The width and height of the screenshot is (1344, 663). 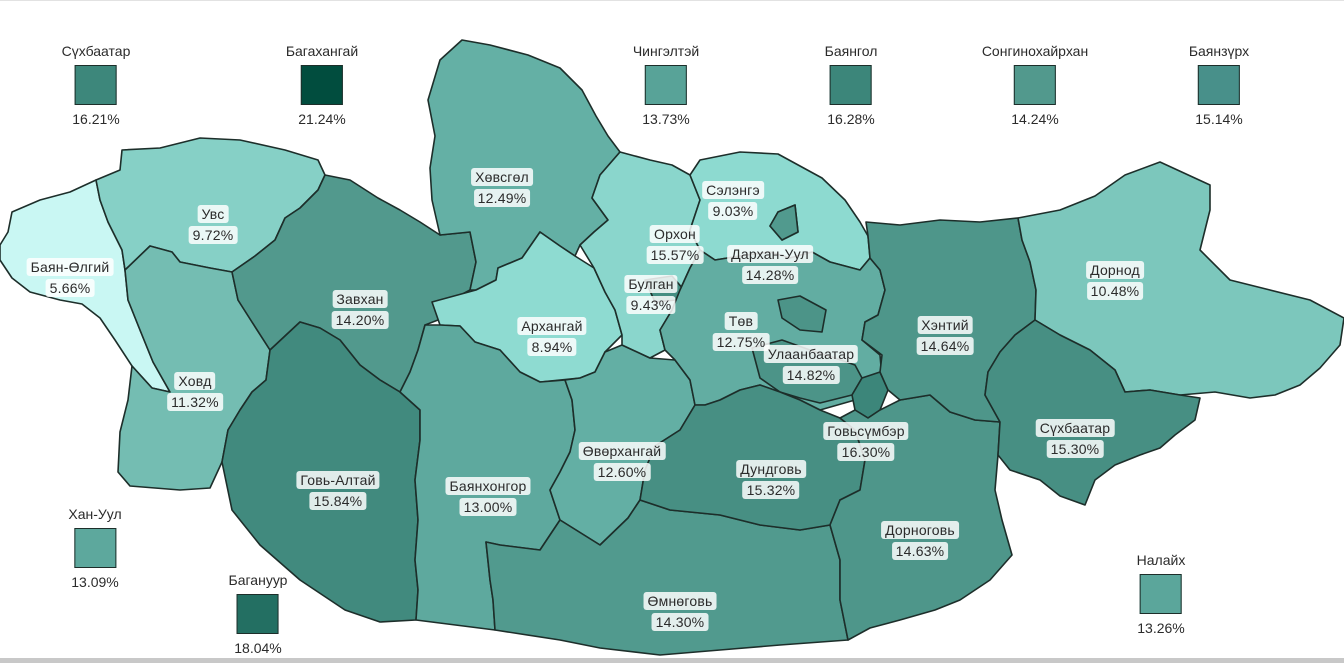 What do you see at coordinates (258, 648) in the screenshot?
I see `district-value: 18.04%` at bounding box center [258, 648].